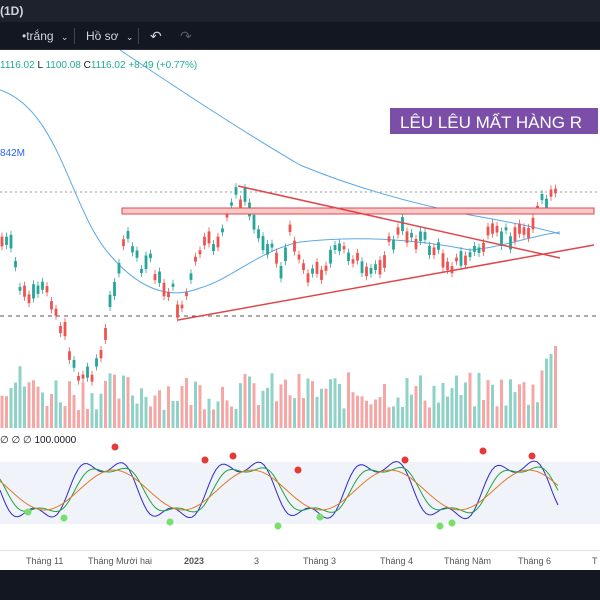 This screenshot has width=600, height=600. What do you see at coordinates (535, 561) in the screenshot?
I see `xaxis-label: Tháng 6` at bounding box center [535, 561].